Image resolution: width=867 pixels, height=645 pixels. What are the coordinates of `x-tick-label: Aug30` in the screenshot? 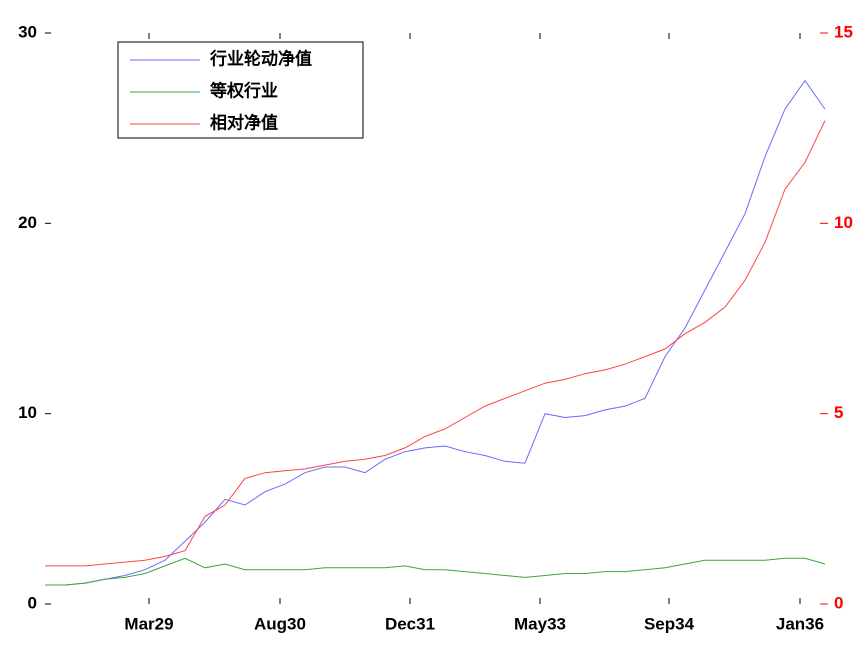 It's located at (280, 623).